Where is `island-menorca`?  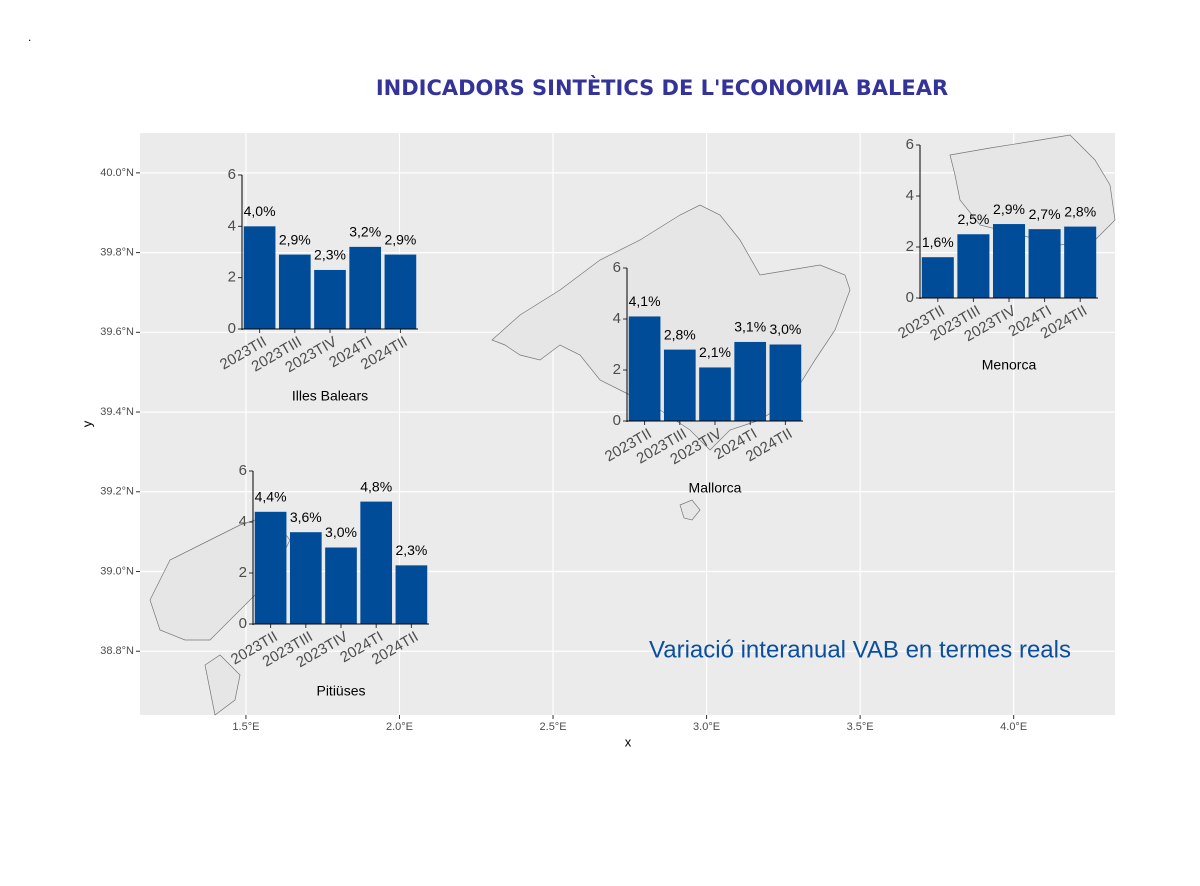 island-menorca is located at coordinates (1032, 190).